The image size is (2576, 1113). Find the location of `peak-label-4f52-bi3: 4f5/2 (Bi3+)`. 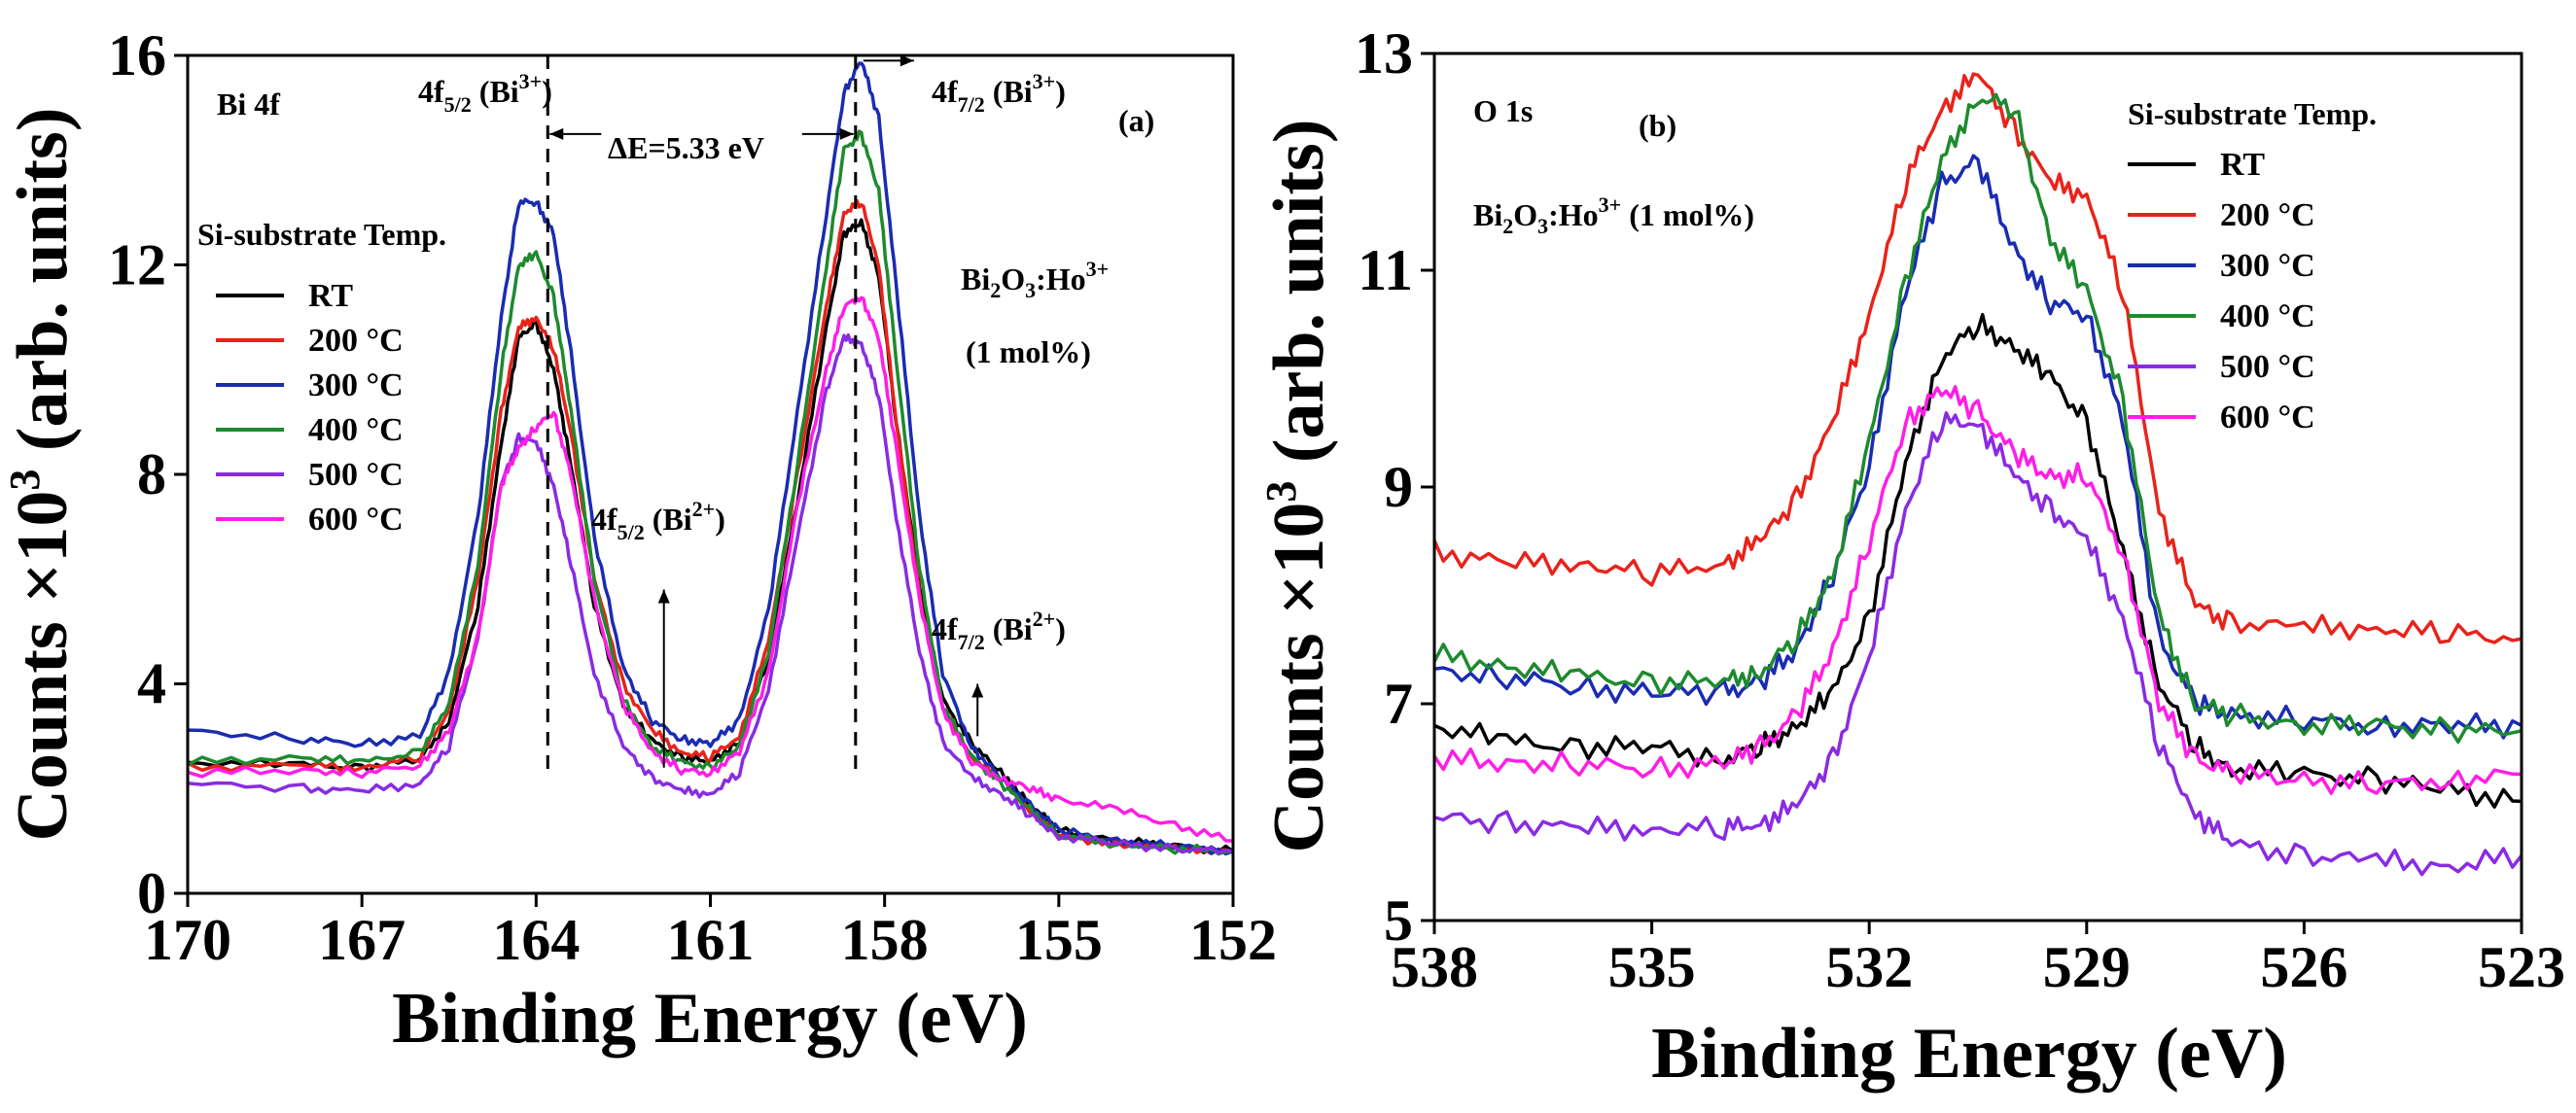

peak-label-4f52-bi3: 4f5/2 (Bi3+) is located at coordinates (485, 93).